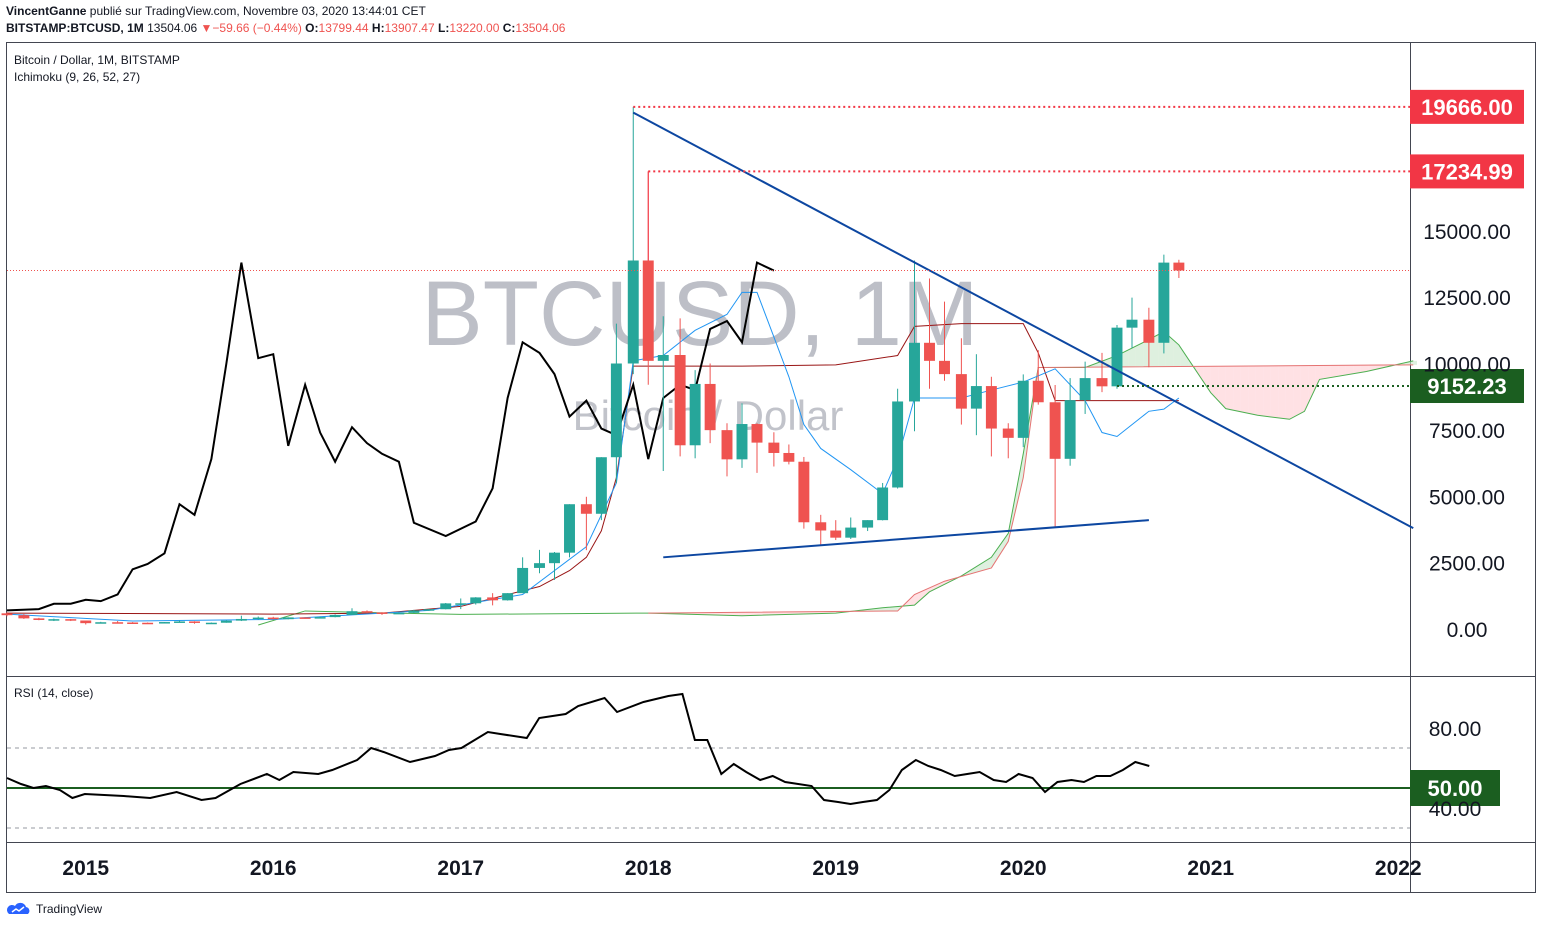 This screenshot has height=930, width=1543. I want to click on time-axis-tick: 2016, so click(273, 868).